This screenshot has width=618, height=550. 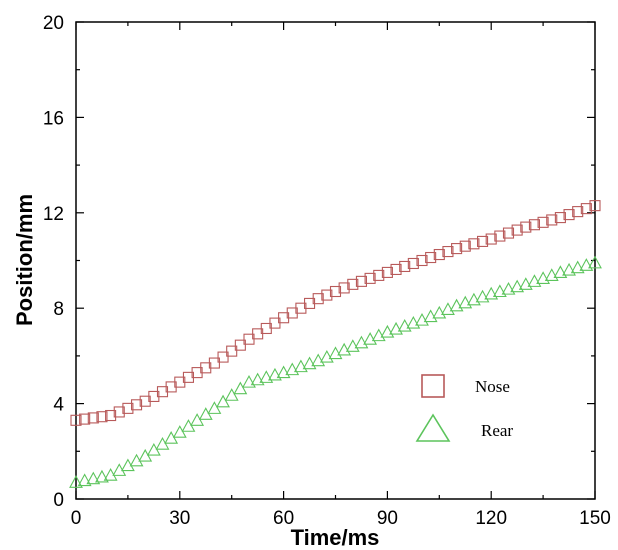 I want to click on legend-label-rear: Rear, so click(x=497, y=430).